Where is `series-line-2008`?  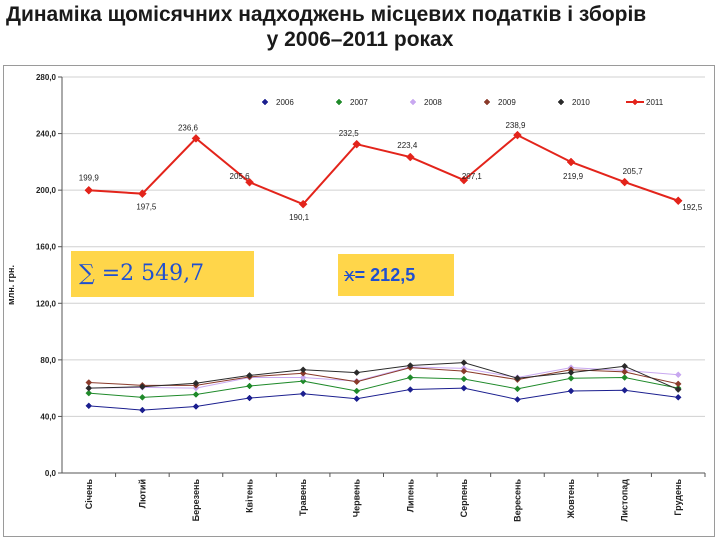 series-line-2008 is located at coordinates (383, 377).